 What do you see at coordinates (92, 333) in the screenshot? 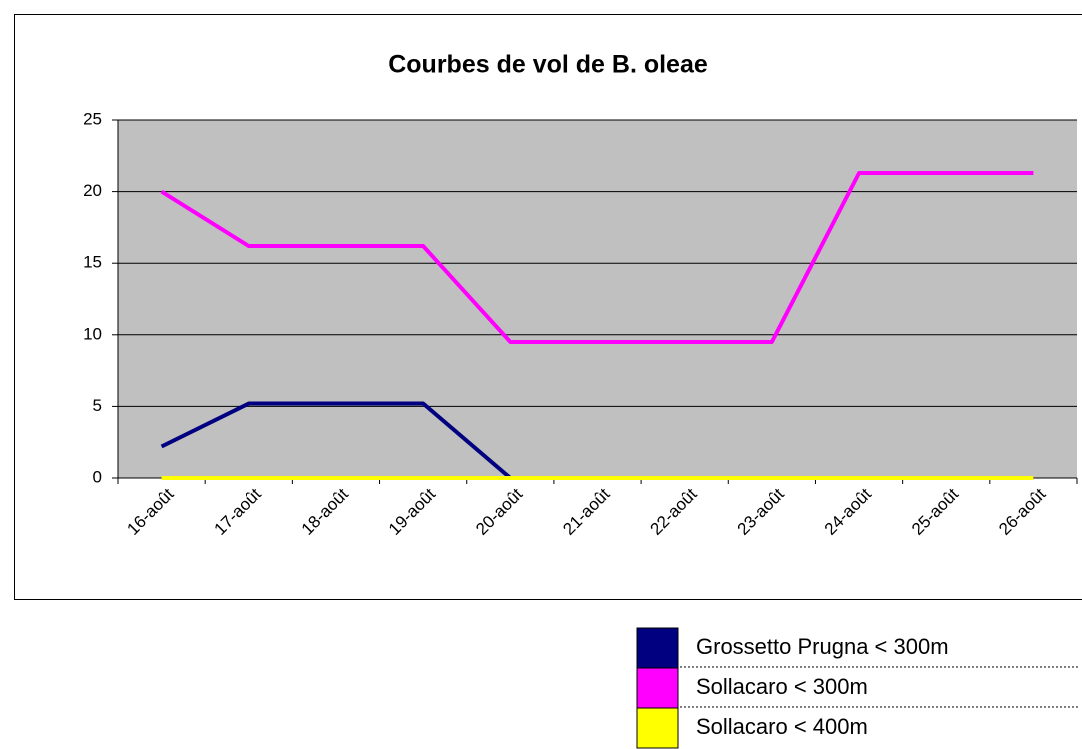
I see `y-tick-label: 10` at bounding box center [92, 333].